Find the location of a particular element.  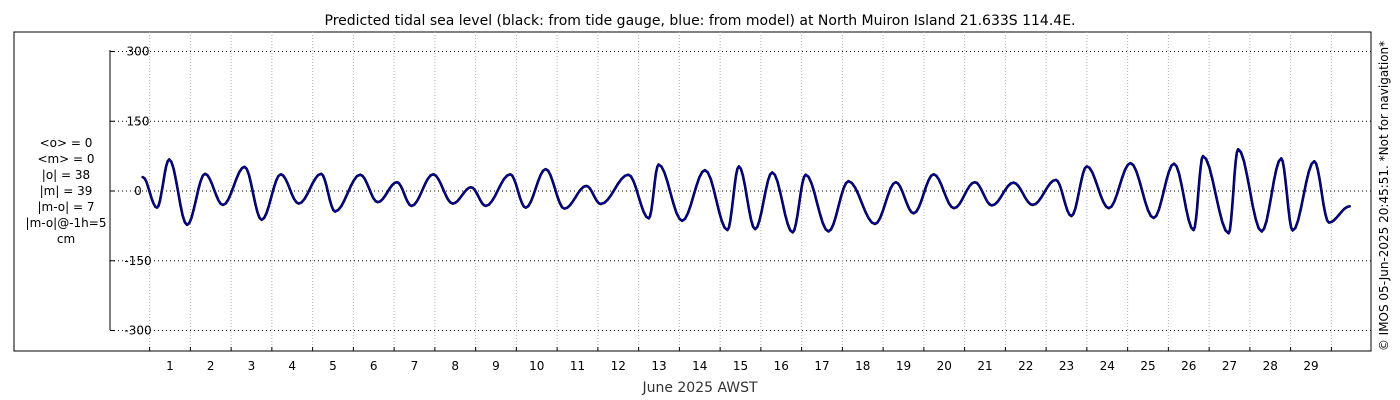

y-axis-ticks: 300 150 0 -150 -300 is located at coordinates (131, 191).